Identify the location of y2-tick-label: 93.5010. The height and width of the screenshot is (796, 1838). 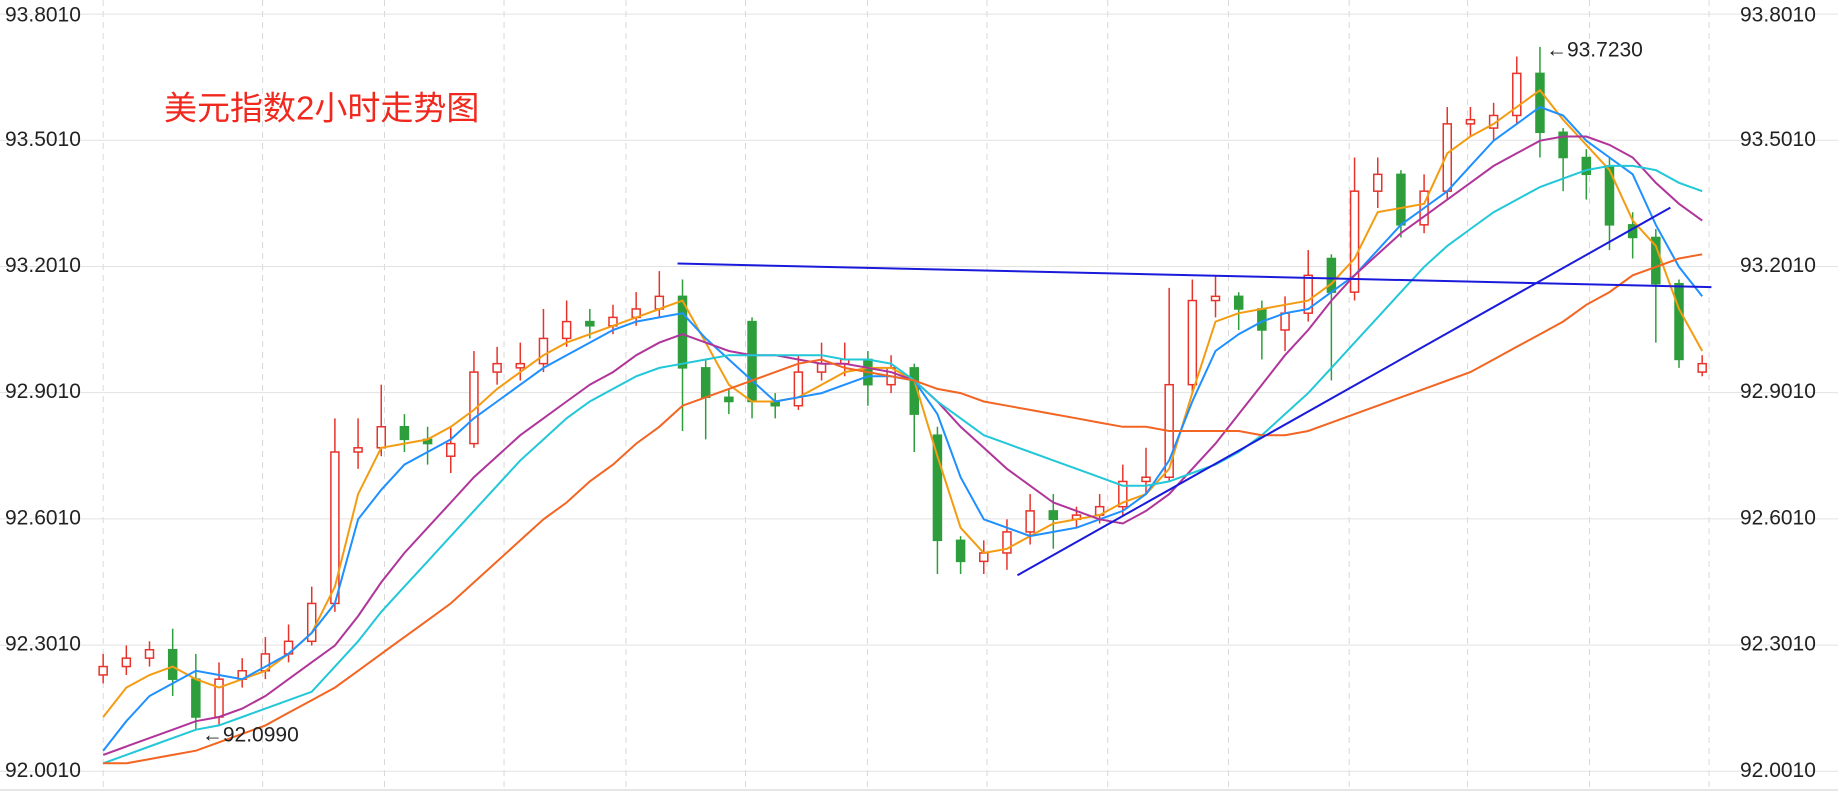
(1778, 139).